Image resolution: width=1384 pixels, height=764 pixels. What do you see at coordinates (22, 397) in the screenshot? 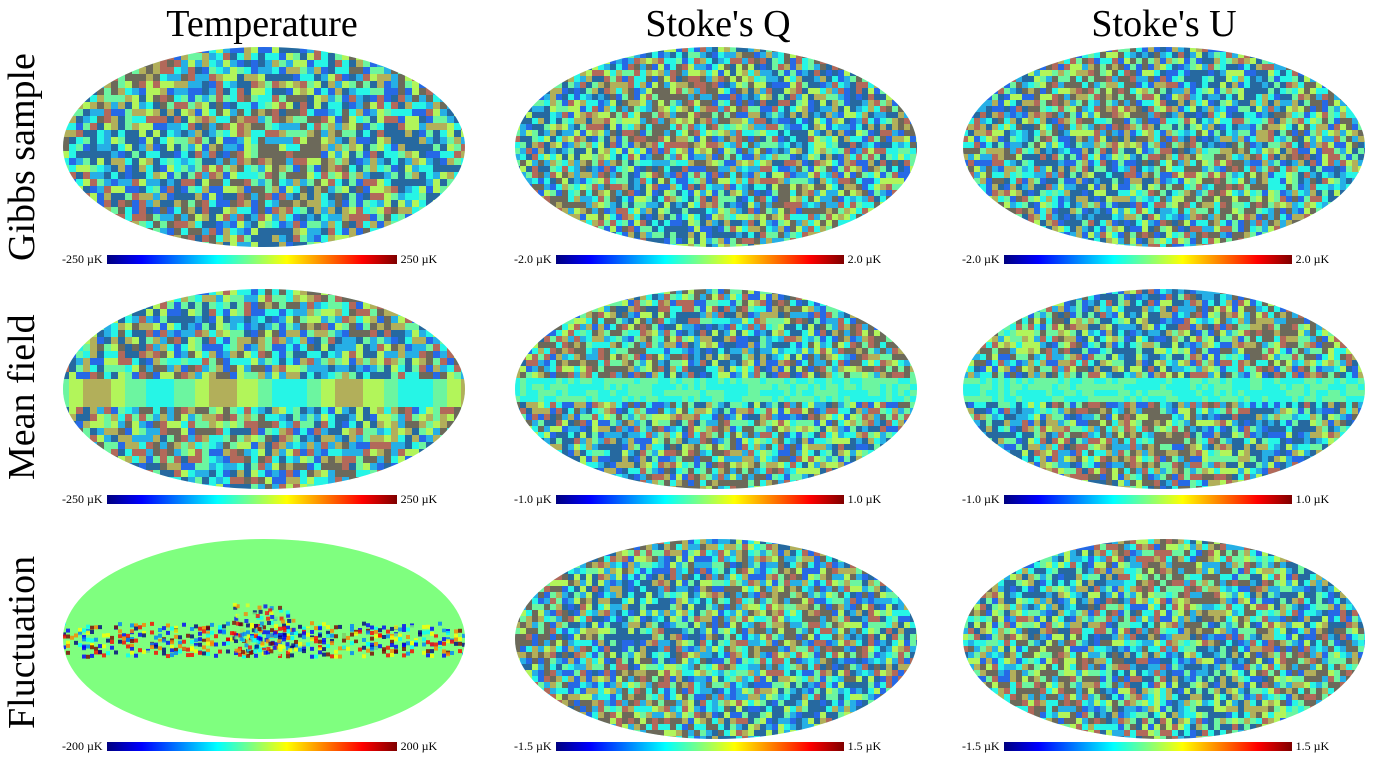
I see `row-title-mean-field: Mean field` at bounding box center [22, 397].